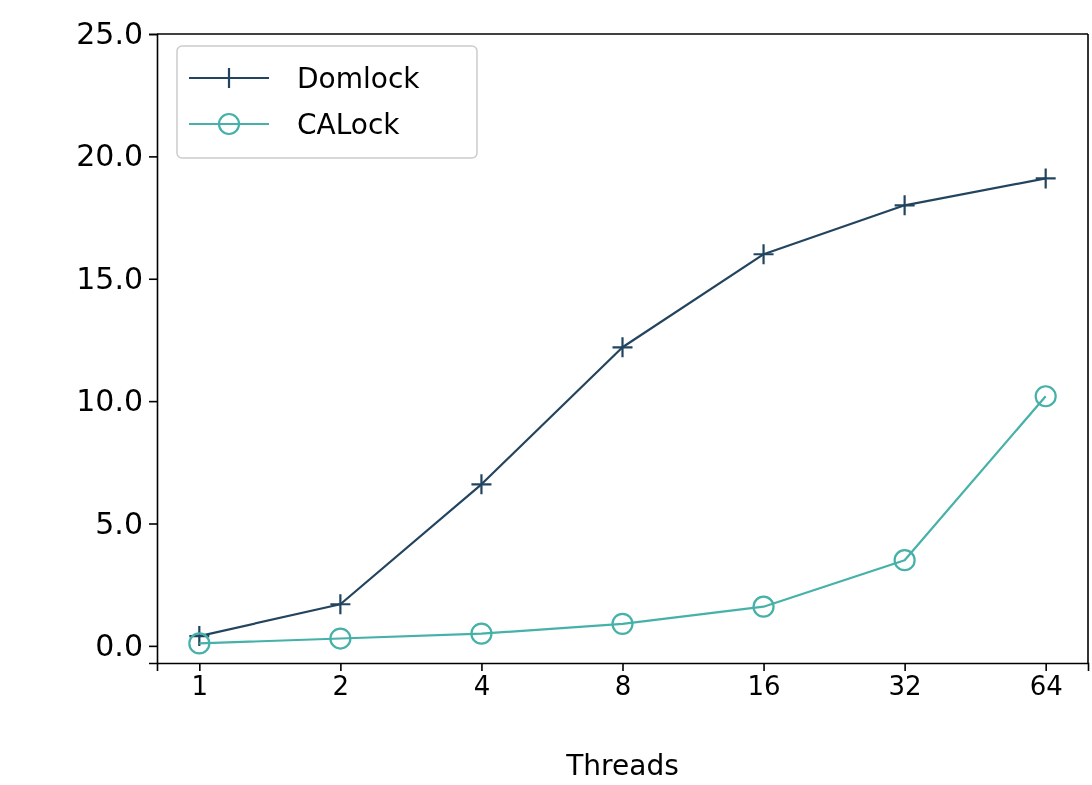 The width and height of the screenshot is (1092, 785). Describe the element at coordinates (109, 278) in the screenshot. I see `y-tick-label: 15.0` at that location.